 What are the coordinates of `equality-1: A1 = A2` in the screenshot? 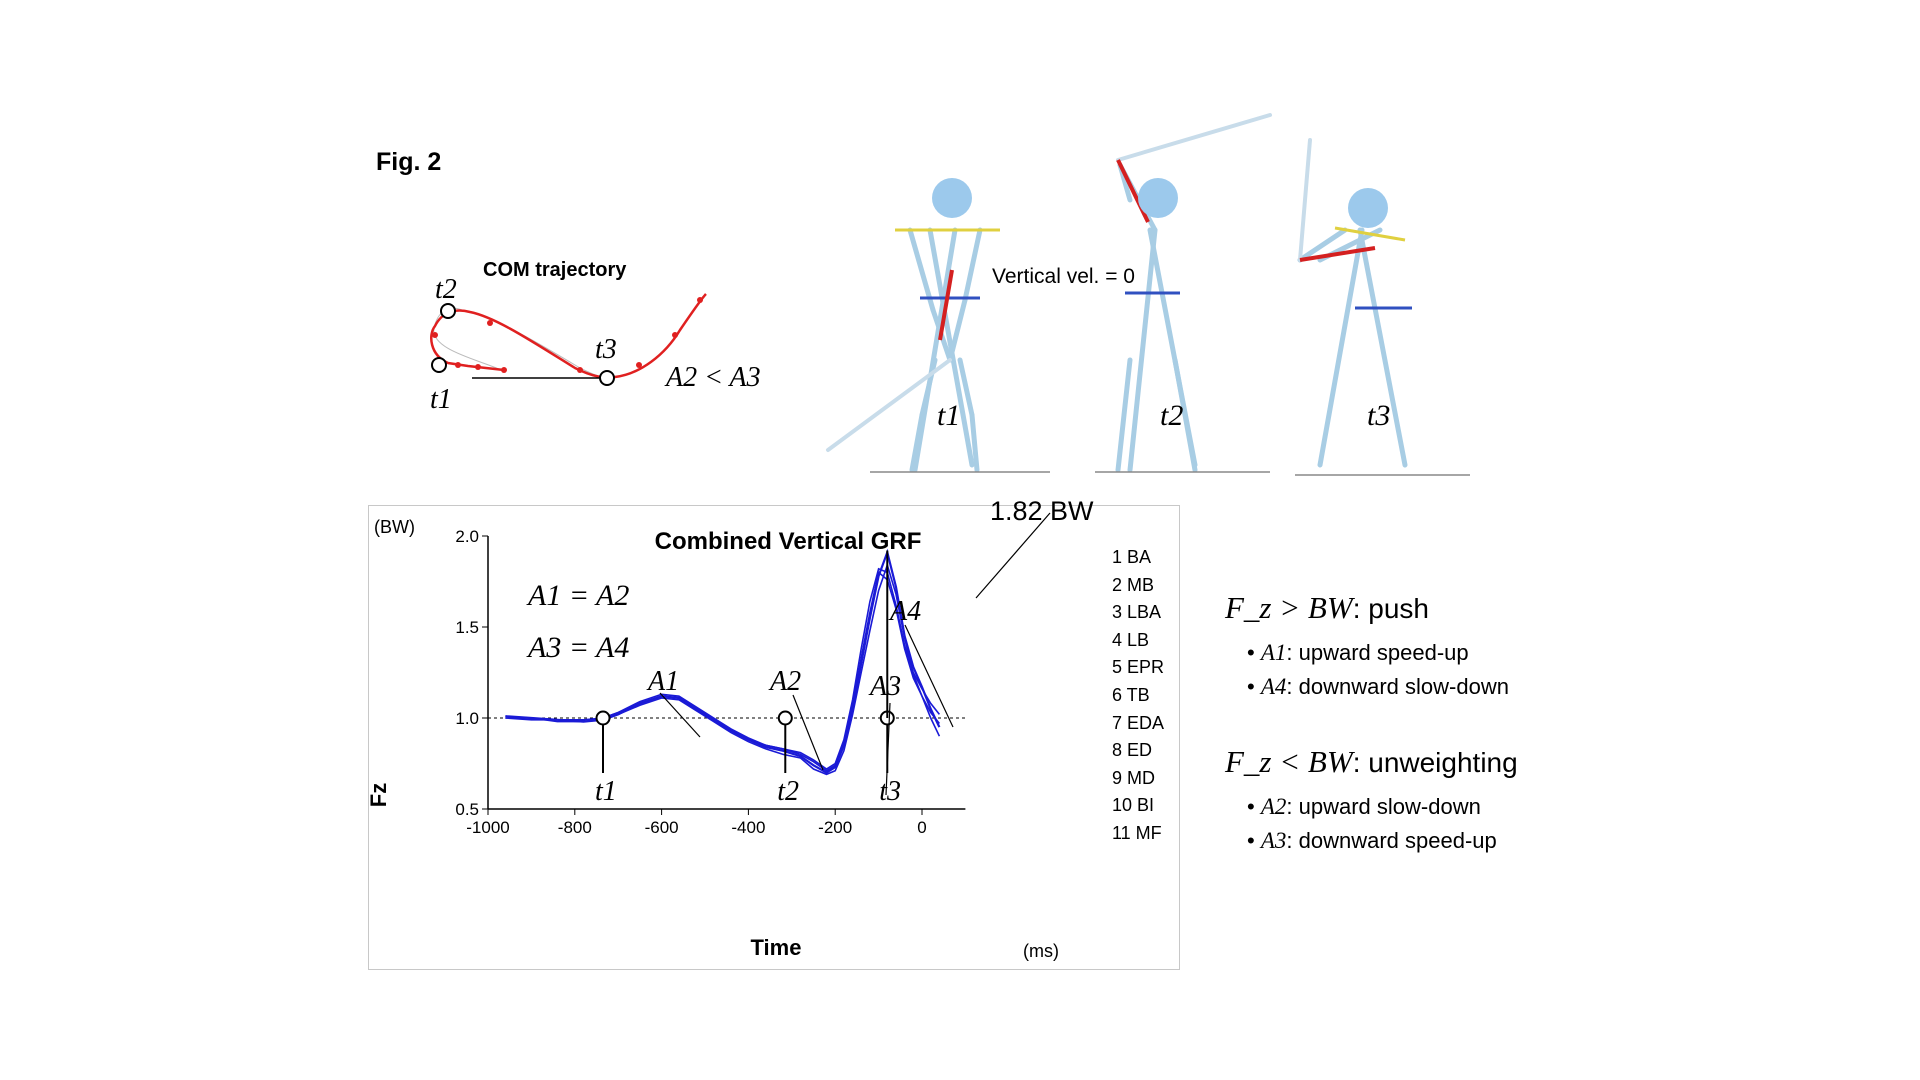 It's located at (577, 595).